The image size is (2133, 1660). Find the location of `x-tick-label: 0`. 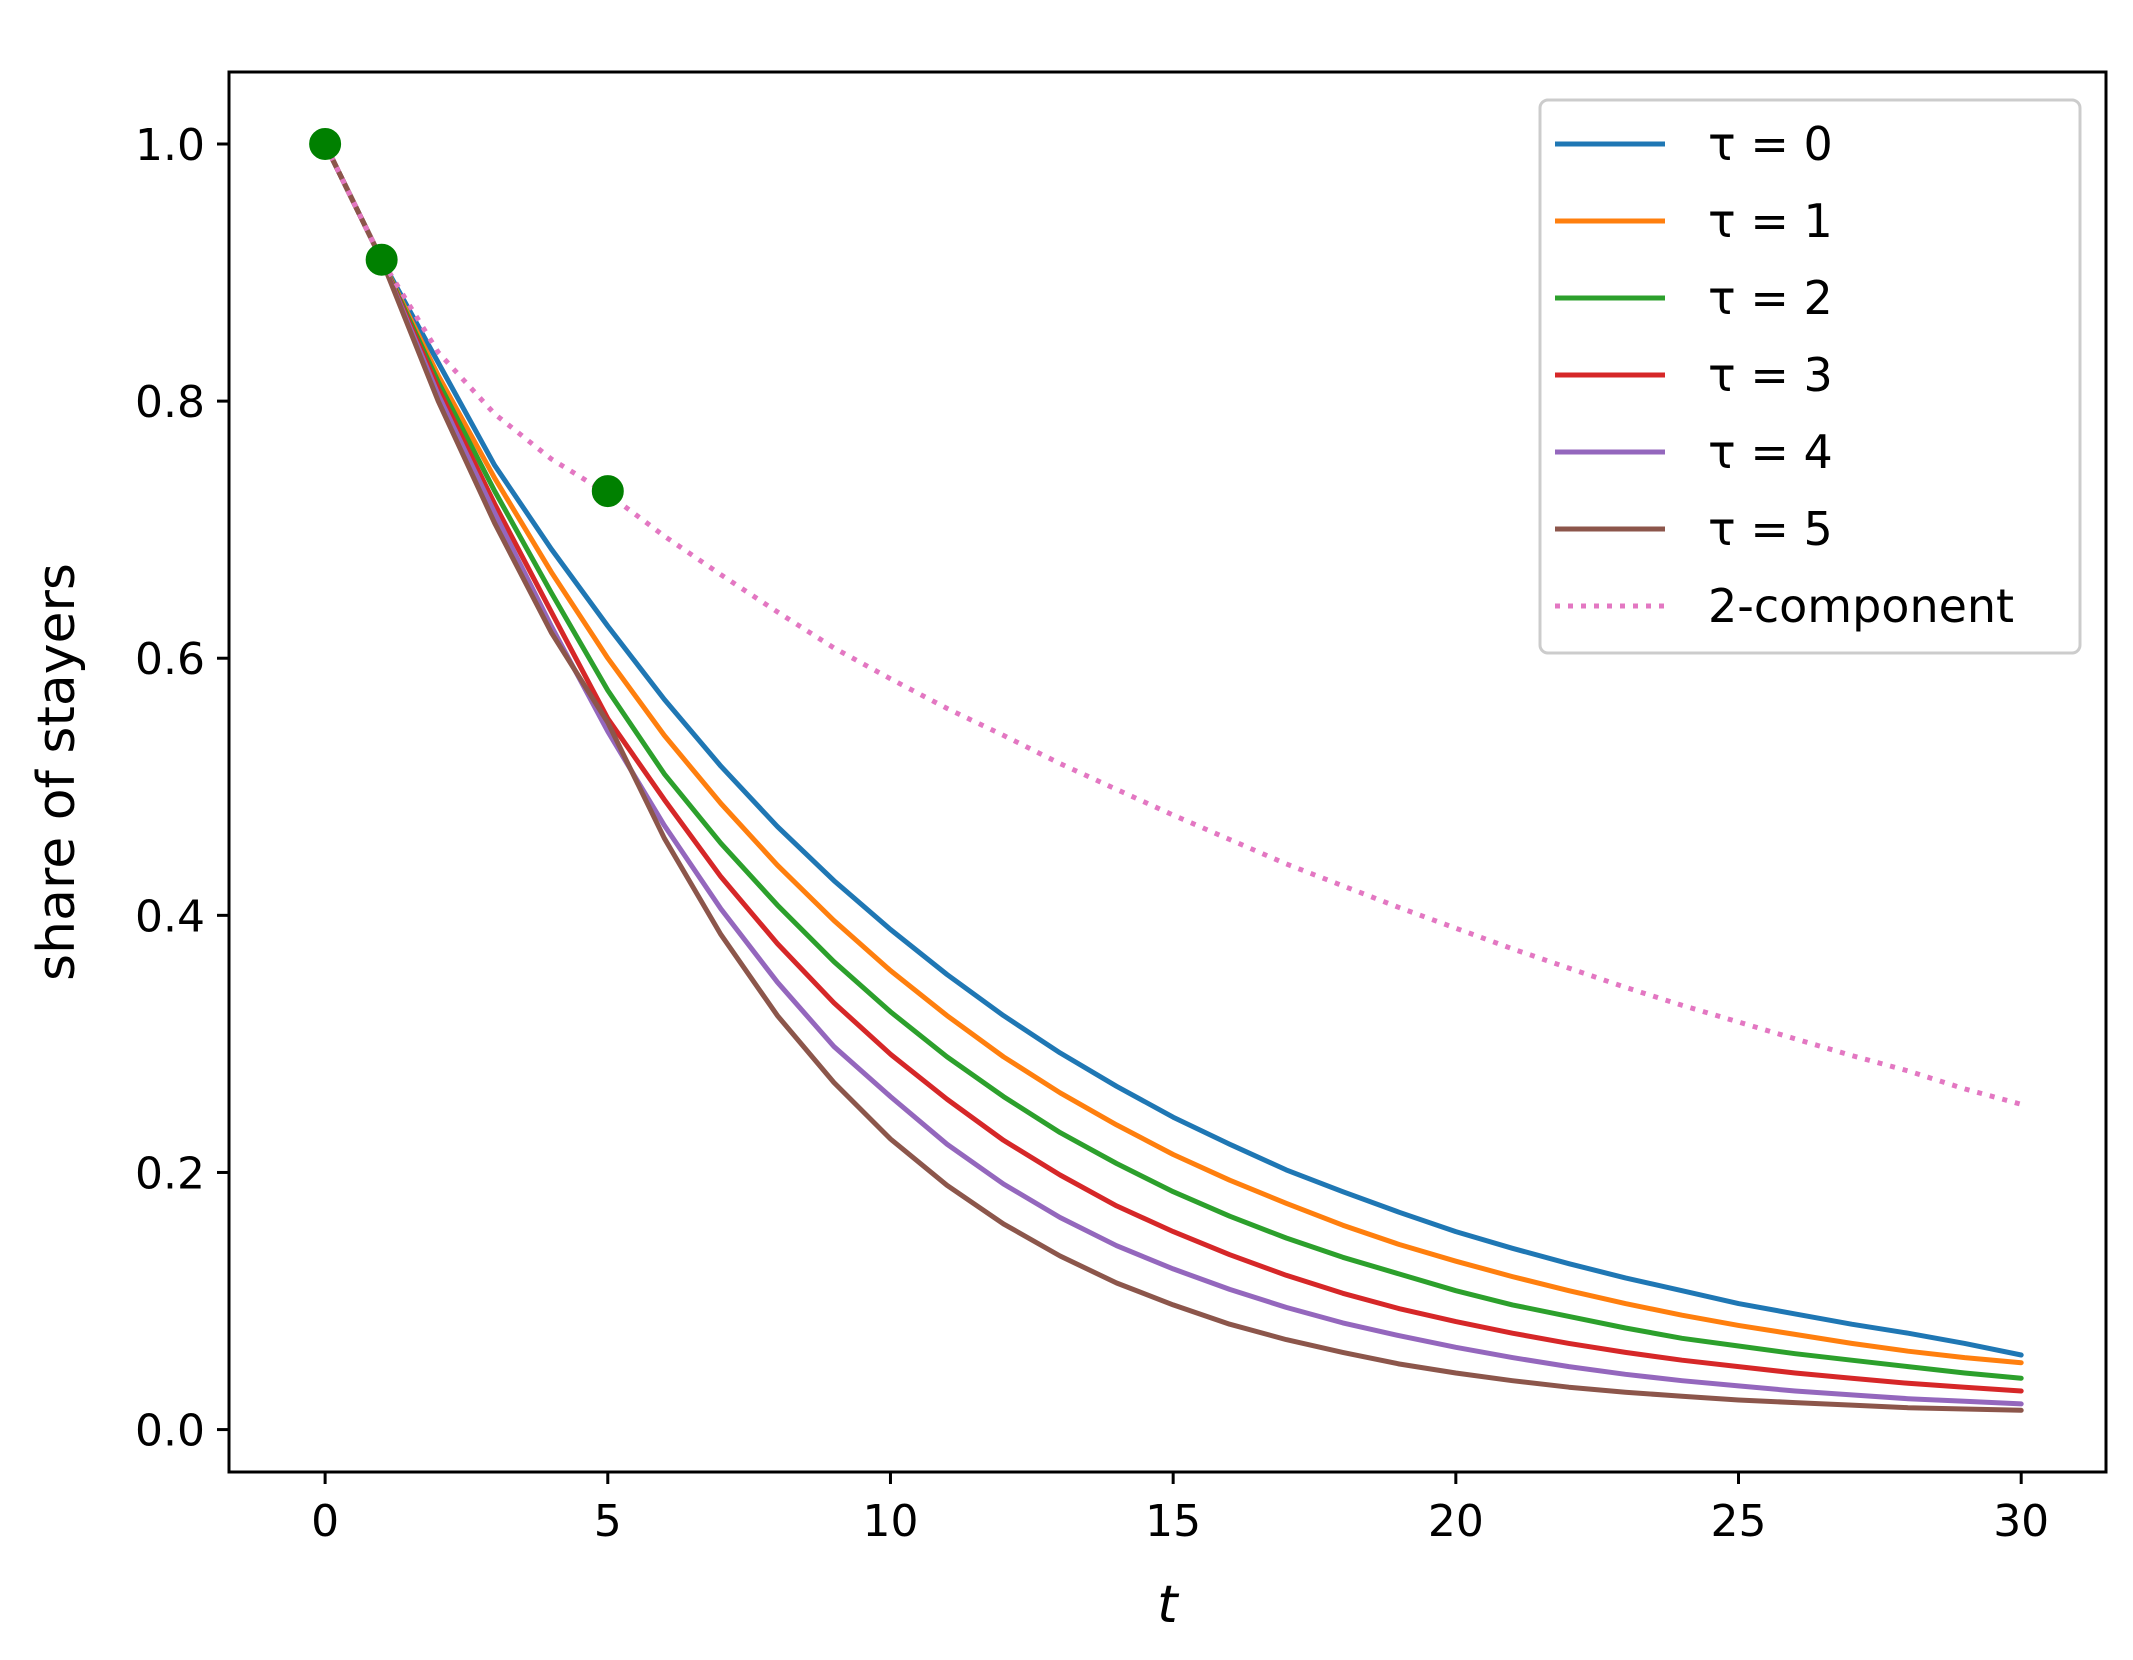

x-tick-label: 0 is located at coordinates (325, 1521).